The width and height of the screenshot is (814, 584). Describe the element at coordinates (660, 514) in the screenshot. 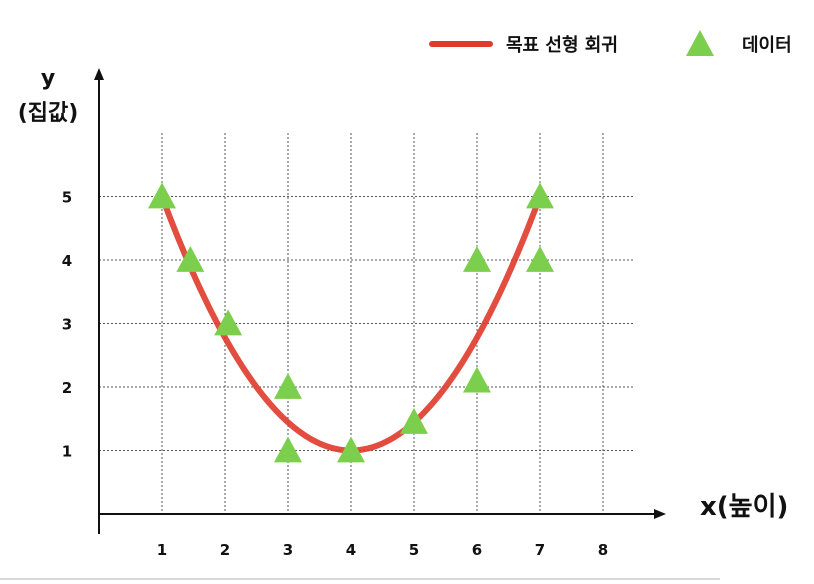

I see `x-axis-arrow` at that location.